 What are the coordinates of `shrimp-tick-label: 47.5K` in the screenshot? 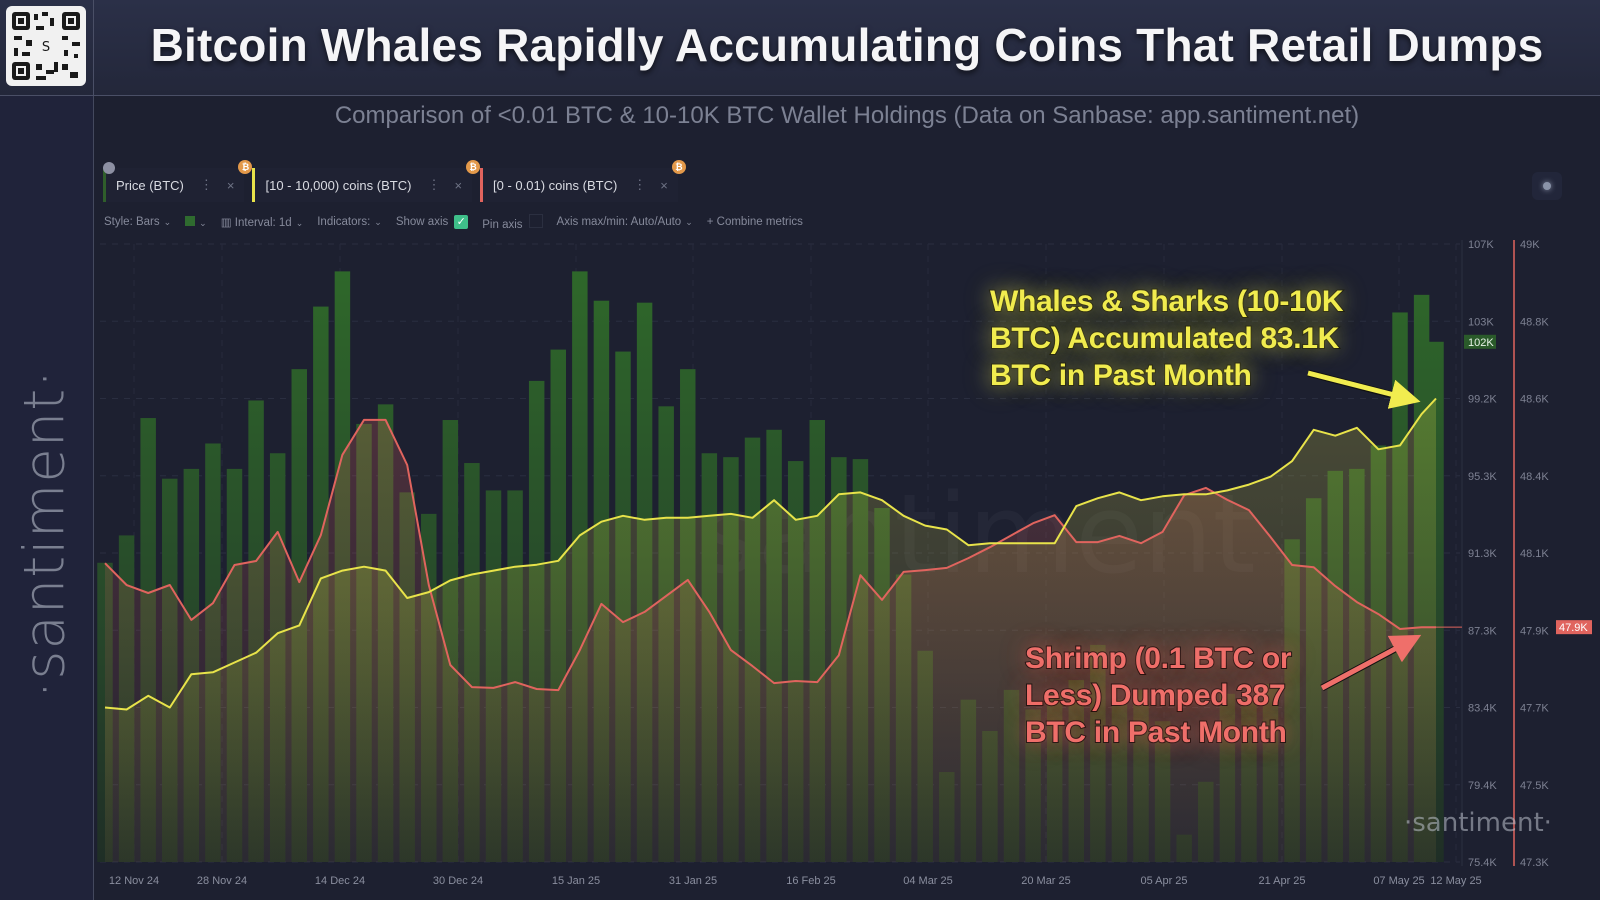 It's located at (1534, 786).